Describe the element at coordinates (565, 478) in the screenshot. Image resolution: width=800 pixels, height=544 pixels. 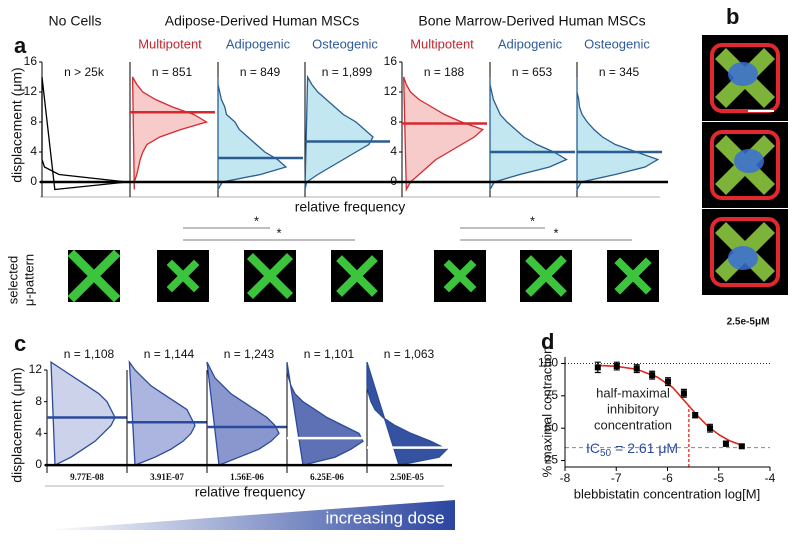
I see `x-tick-label: -8` at that location.